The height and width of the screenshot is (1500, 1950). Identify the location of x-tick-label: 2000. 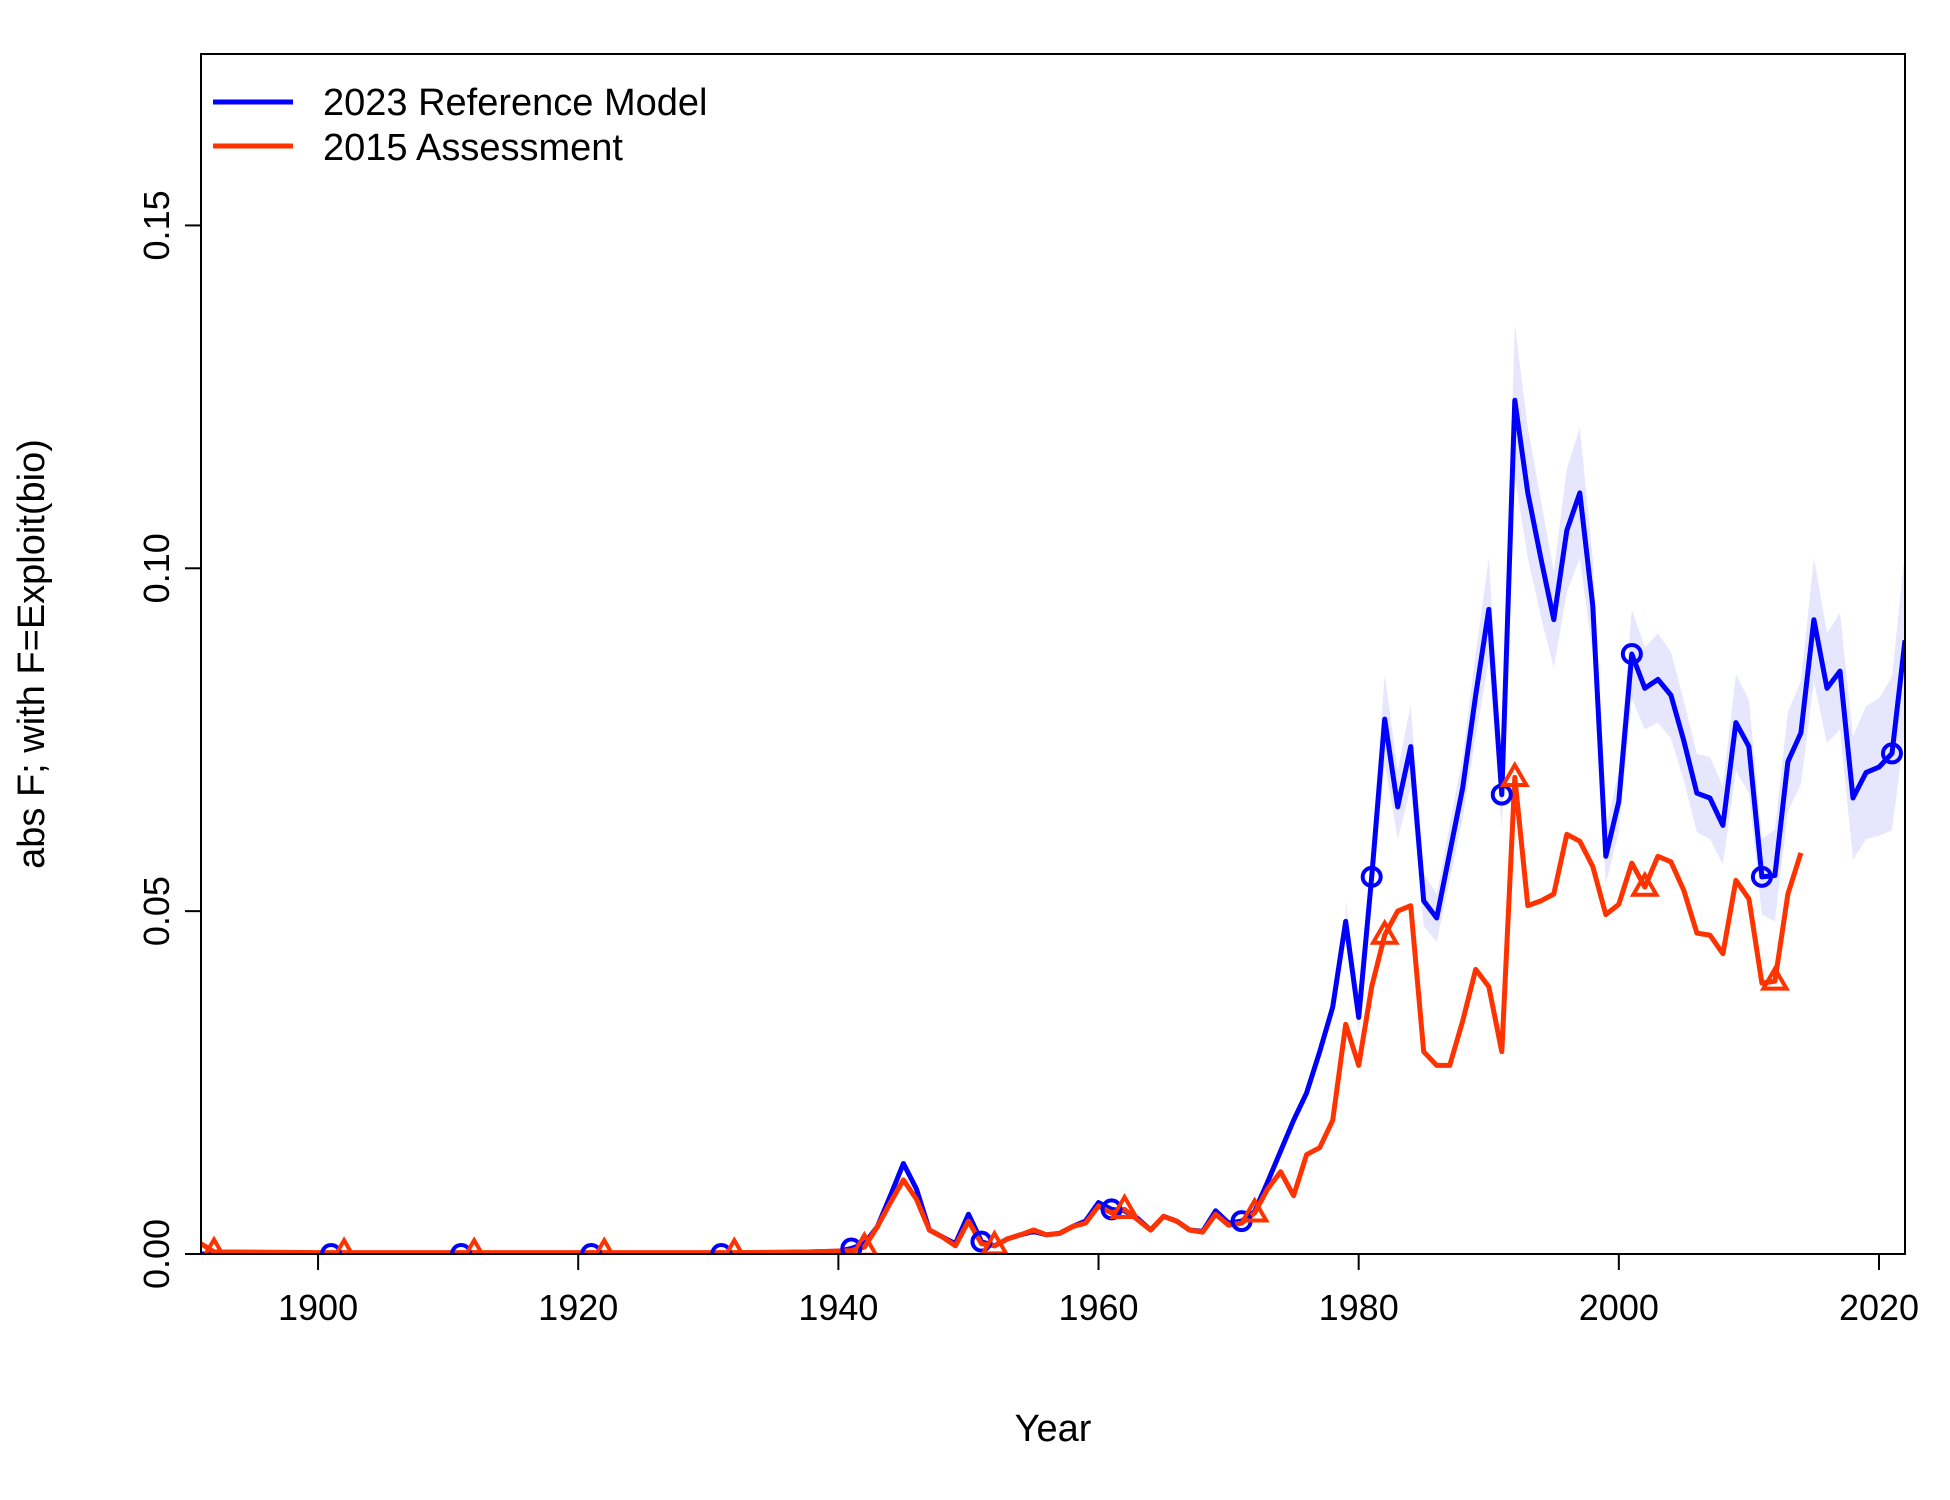
(1619, 1307).